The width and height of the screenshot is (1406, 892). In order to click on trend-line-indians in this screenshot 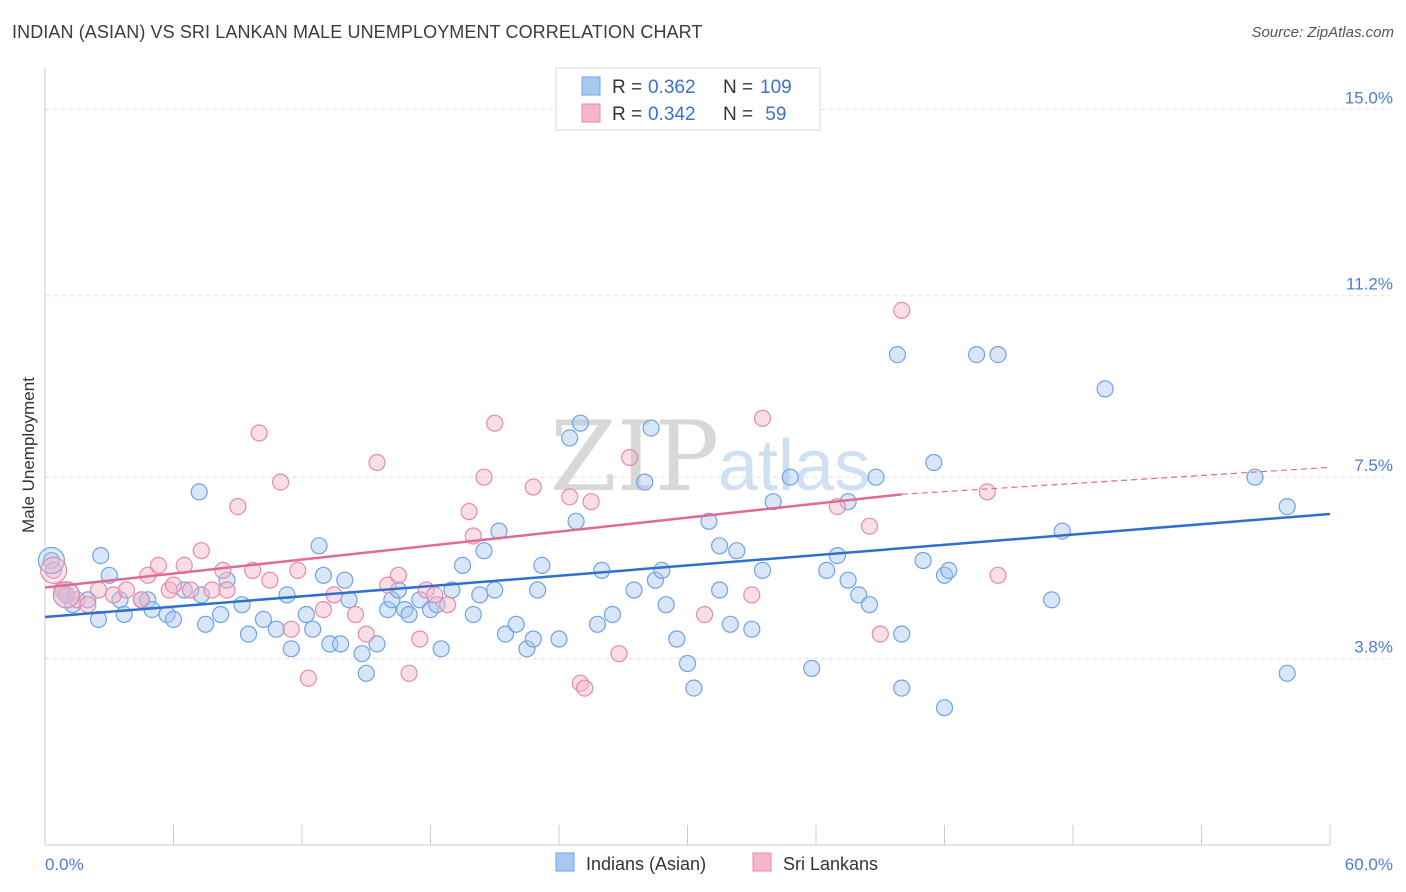, I will do `click(687, 565)`.